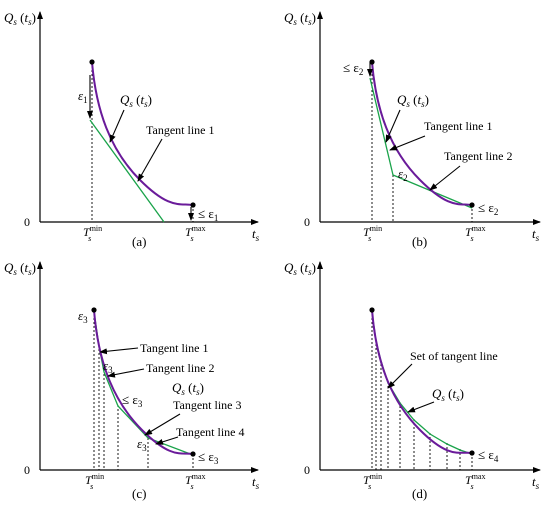 The image size is (550, 509). I want to click on end-error-label: ≤ ε1, so click(208, 214).